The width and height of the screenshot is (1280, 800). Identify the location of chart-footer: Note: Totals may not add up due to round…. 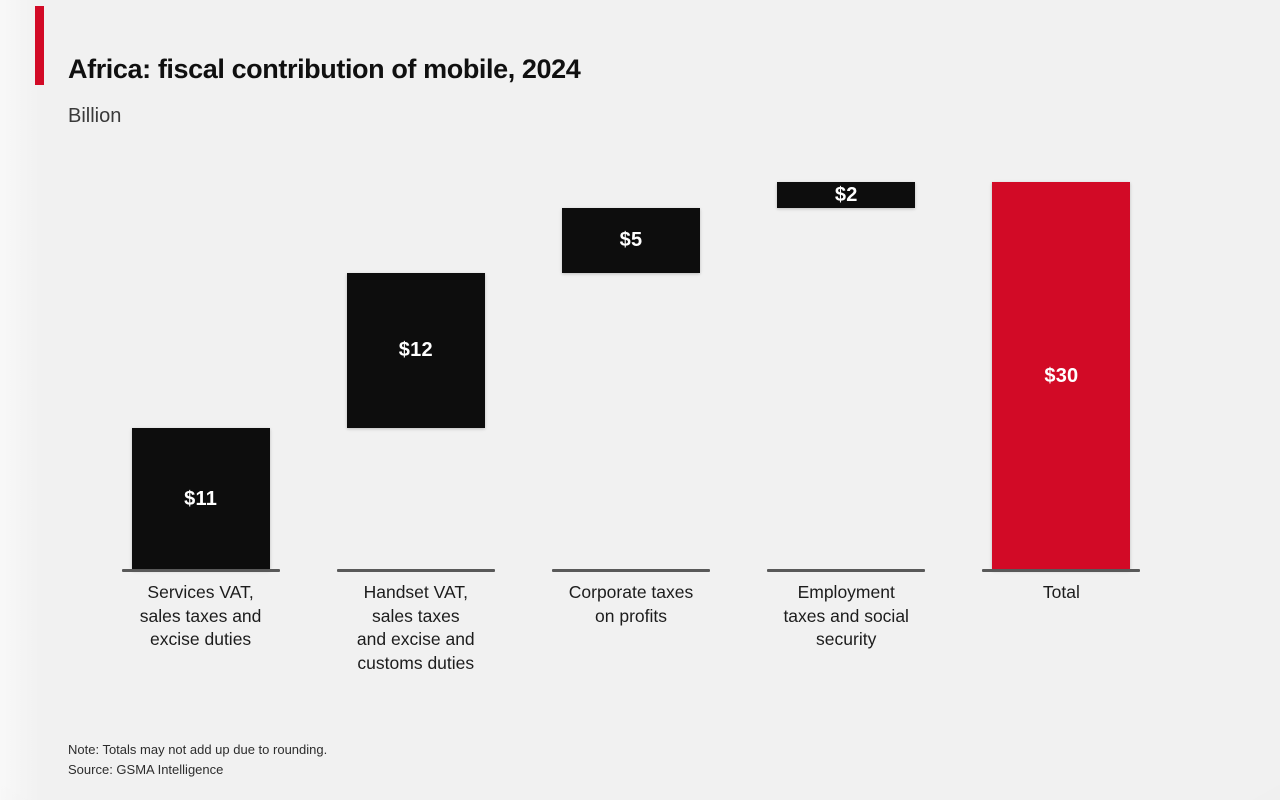
(197, 760).